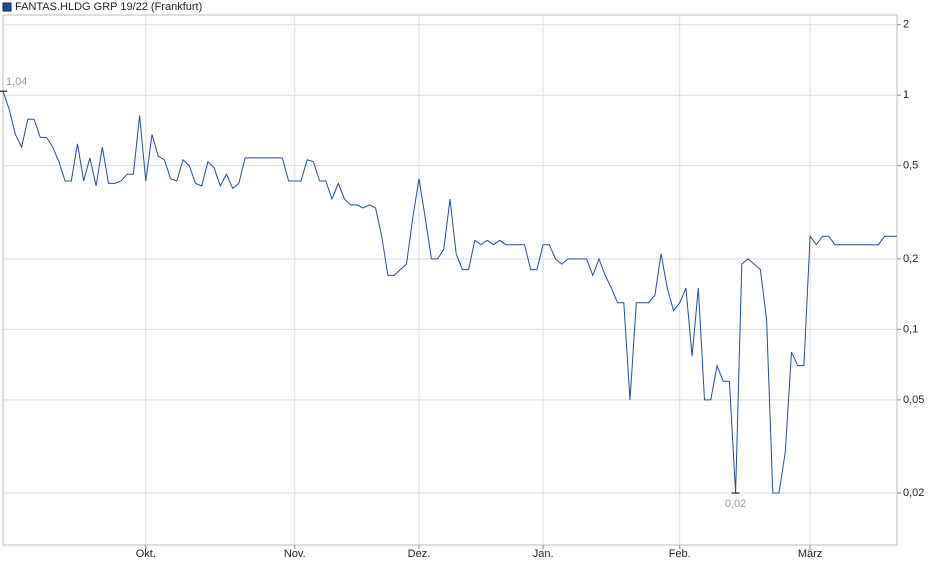  I want to click on annotation-label: 1,04, so click(16, 82).